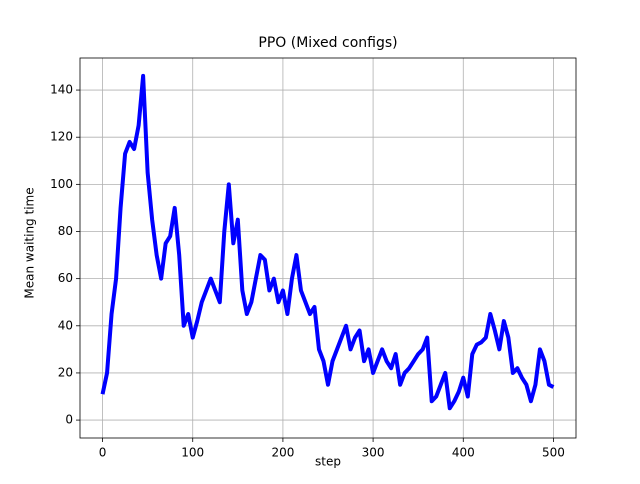  I want to click on x-tick-label: 100, so click(192, 453).